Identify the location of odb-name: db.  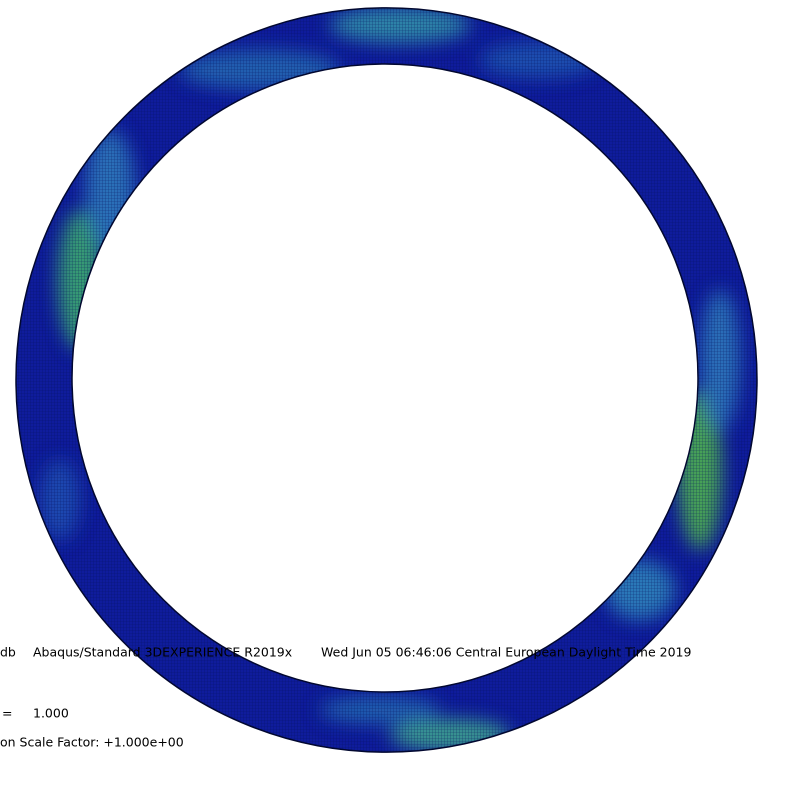
(8, 652).